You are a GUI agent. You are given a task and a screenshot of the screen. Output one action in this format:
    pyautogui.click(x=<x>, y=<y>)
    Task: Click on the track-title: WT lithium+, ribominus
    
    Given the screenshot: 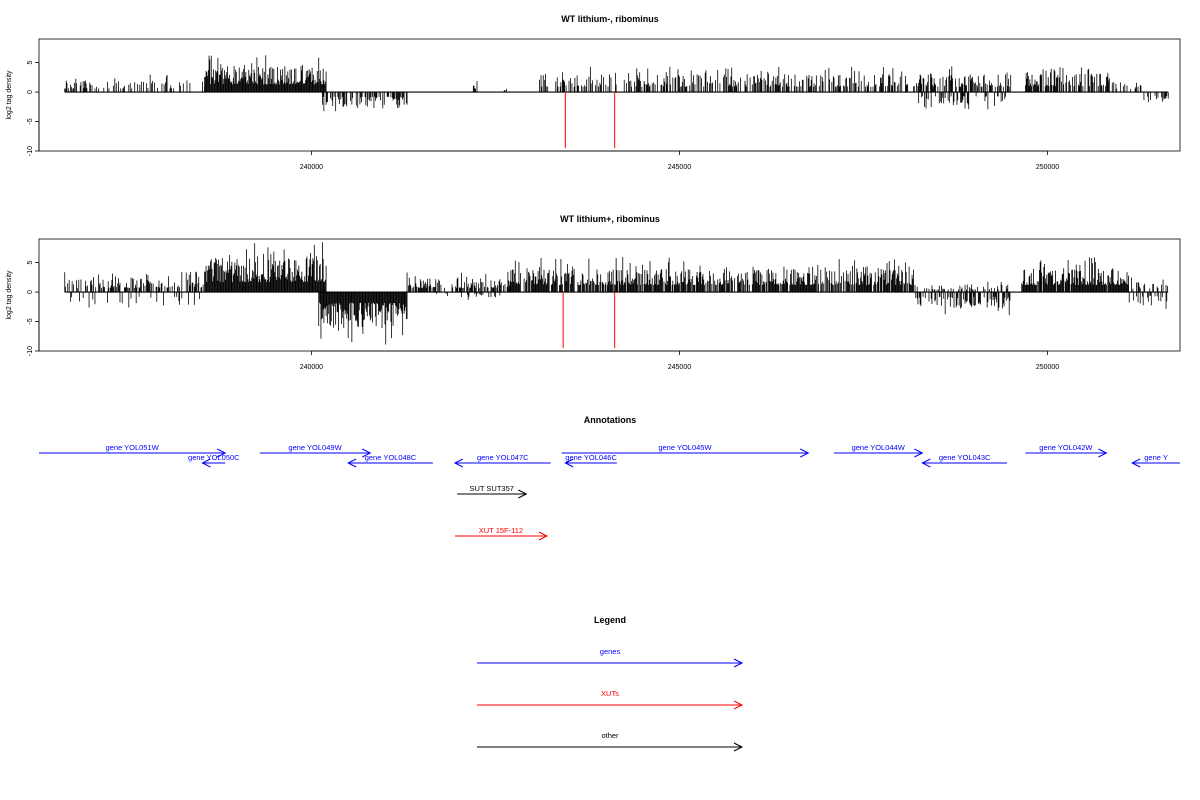 What is the action you would take?
    pyautogui.click(x=610, y=219)
    